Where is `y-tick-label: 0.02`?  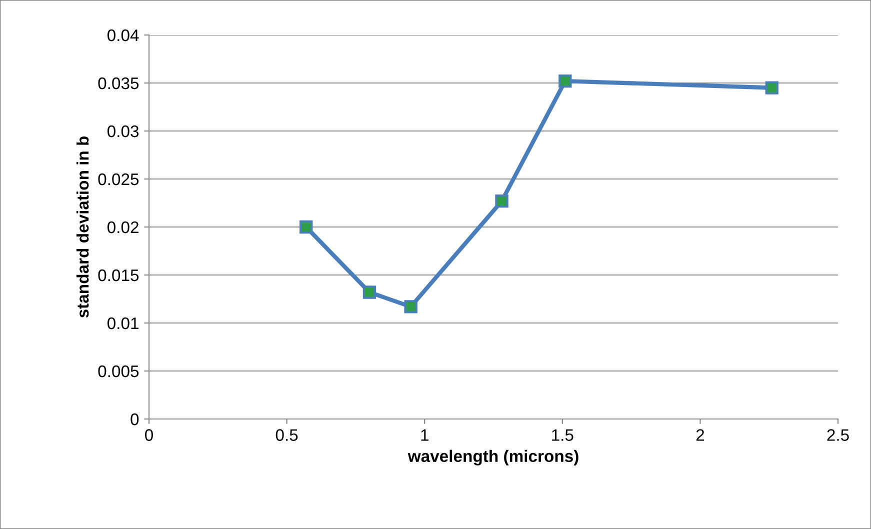
y-tick-label: 0.02 is located at coordinates (122, 227).